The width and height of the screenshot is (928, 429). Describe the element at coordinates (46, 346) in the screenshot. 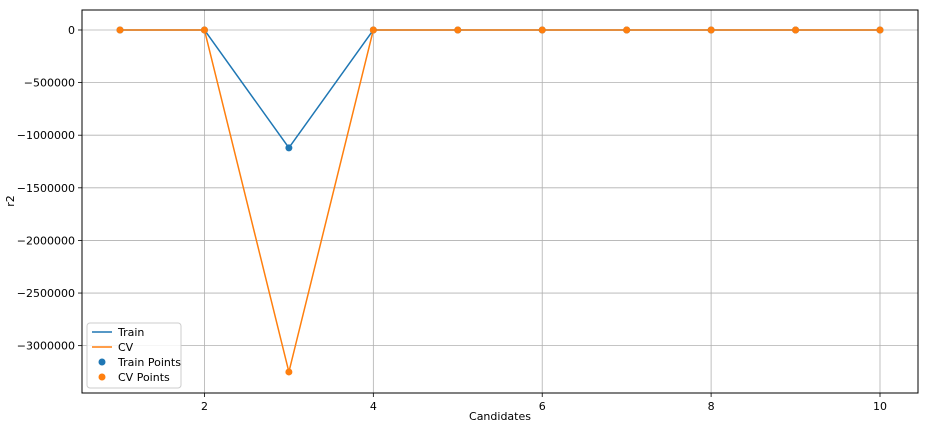

I see `y-tick-label: −3000000` at that location.